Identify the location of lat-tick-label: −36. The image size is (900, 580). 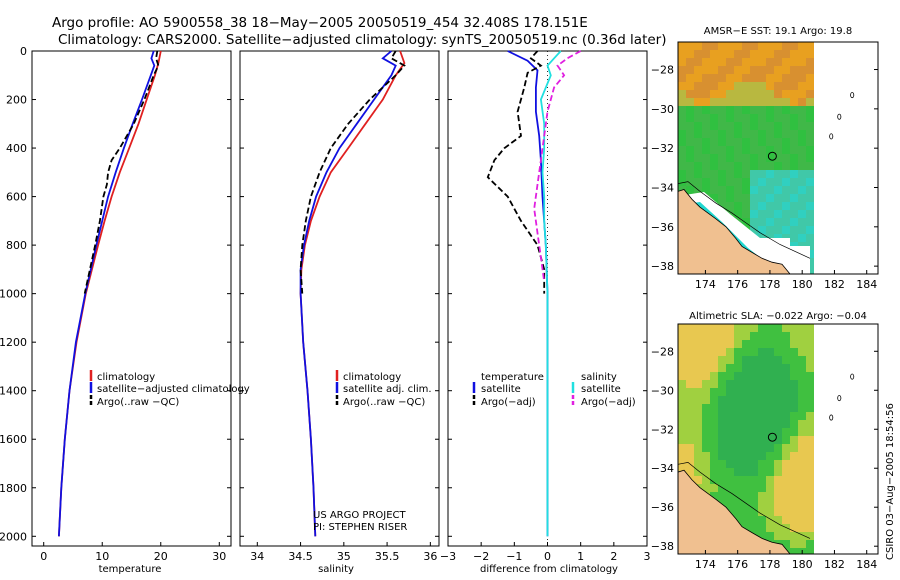
(662, 507).